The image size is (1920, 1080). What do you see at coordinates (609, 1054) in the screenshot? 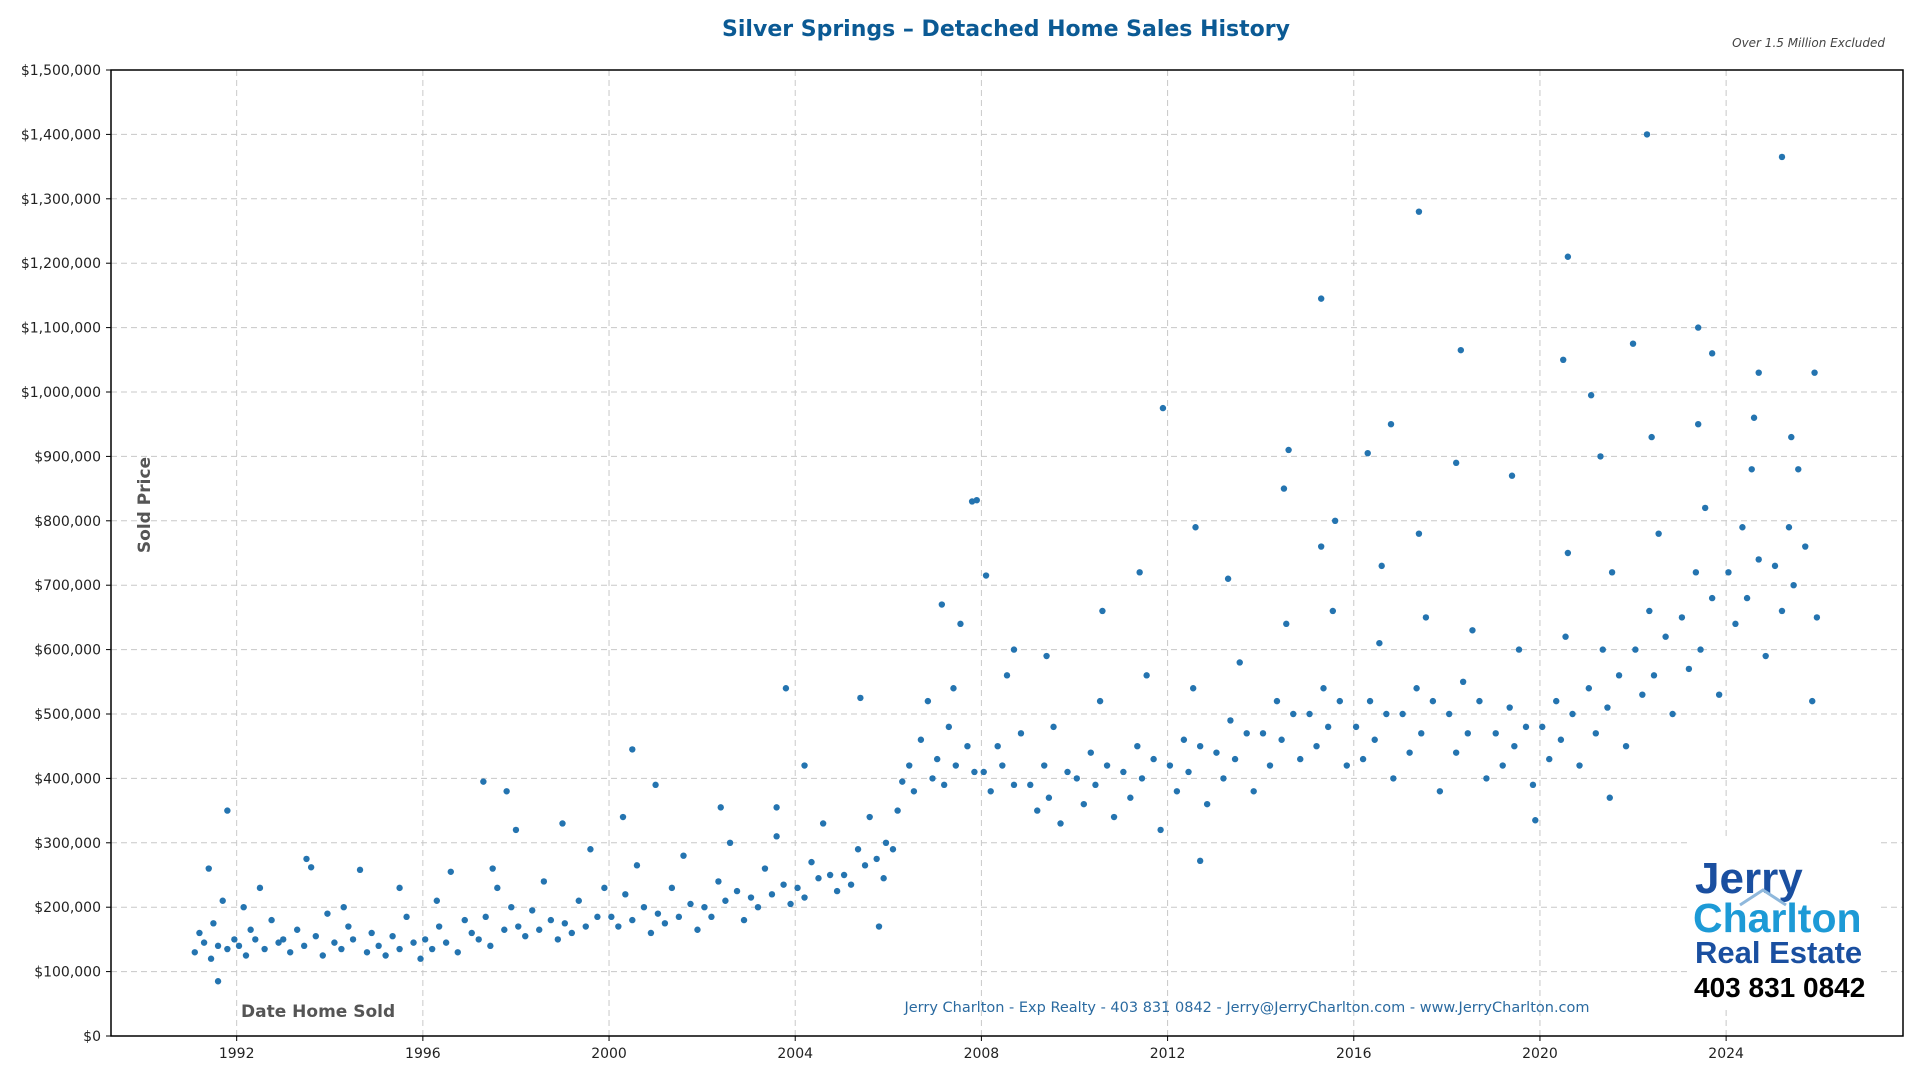
I see `x-tick-label: 2000` at bounding box center [609, 1054].